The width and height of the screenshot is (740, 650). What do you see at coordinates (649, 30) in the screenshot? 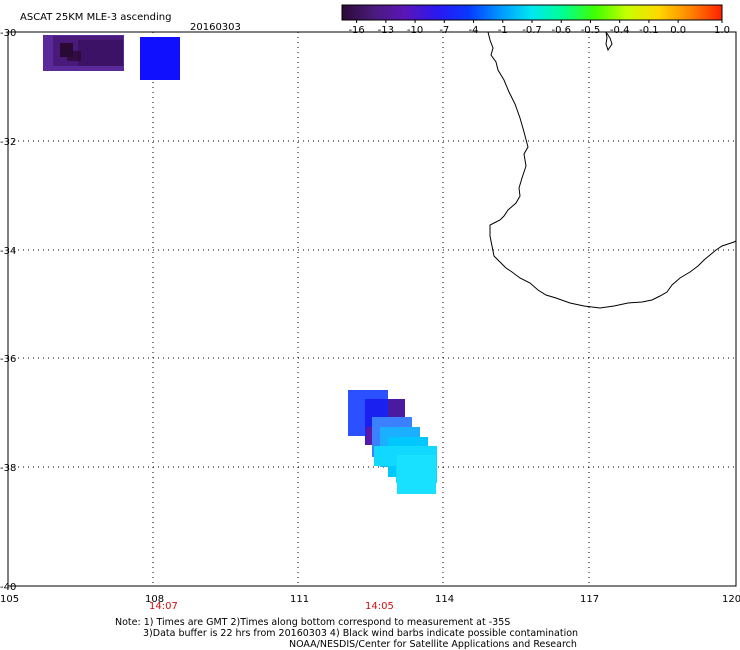
I see `colorbar-label: -0.1` at bounding box center [649, 30].